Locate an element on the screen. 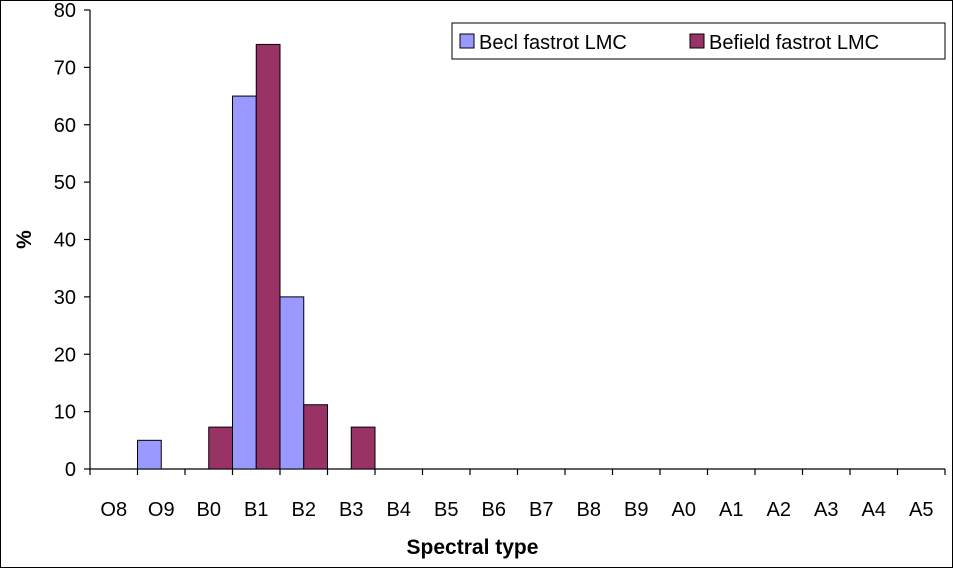  x-tick-label: A4 is located at coordinates (874, 510).